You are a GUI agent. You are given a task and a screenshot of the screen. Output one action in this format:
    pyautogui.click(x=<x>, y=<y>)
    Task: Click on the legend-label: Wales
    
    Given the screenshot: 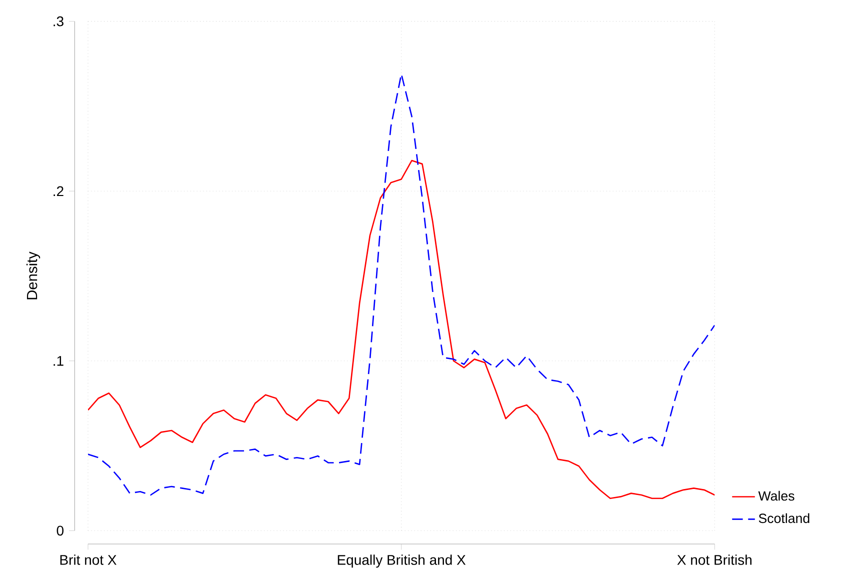 What is the action you would take?
    pyautogui.click(x=776, y=495)
    